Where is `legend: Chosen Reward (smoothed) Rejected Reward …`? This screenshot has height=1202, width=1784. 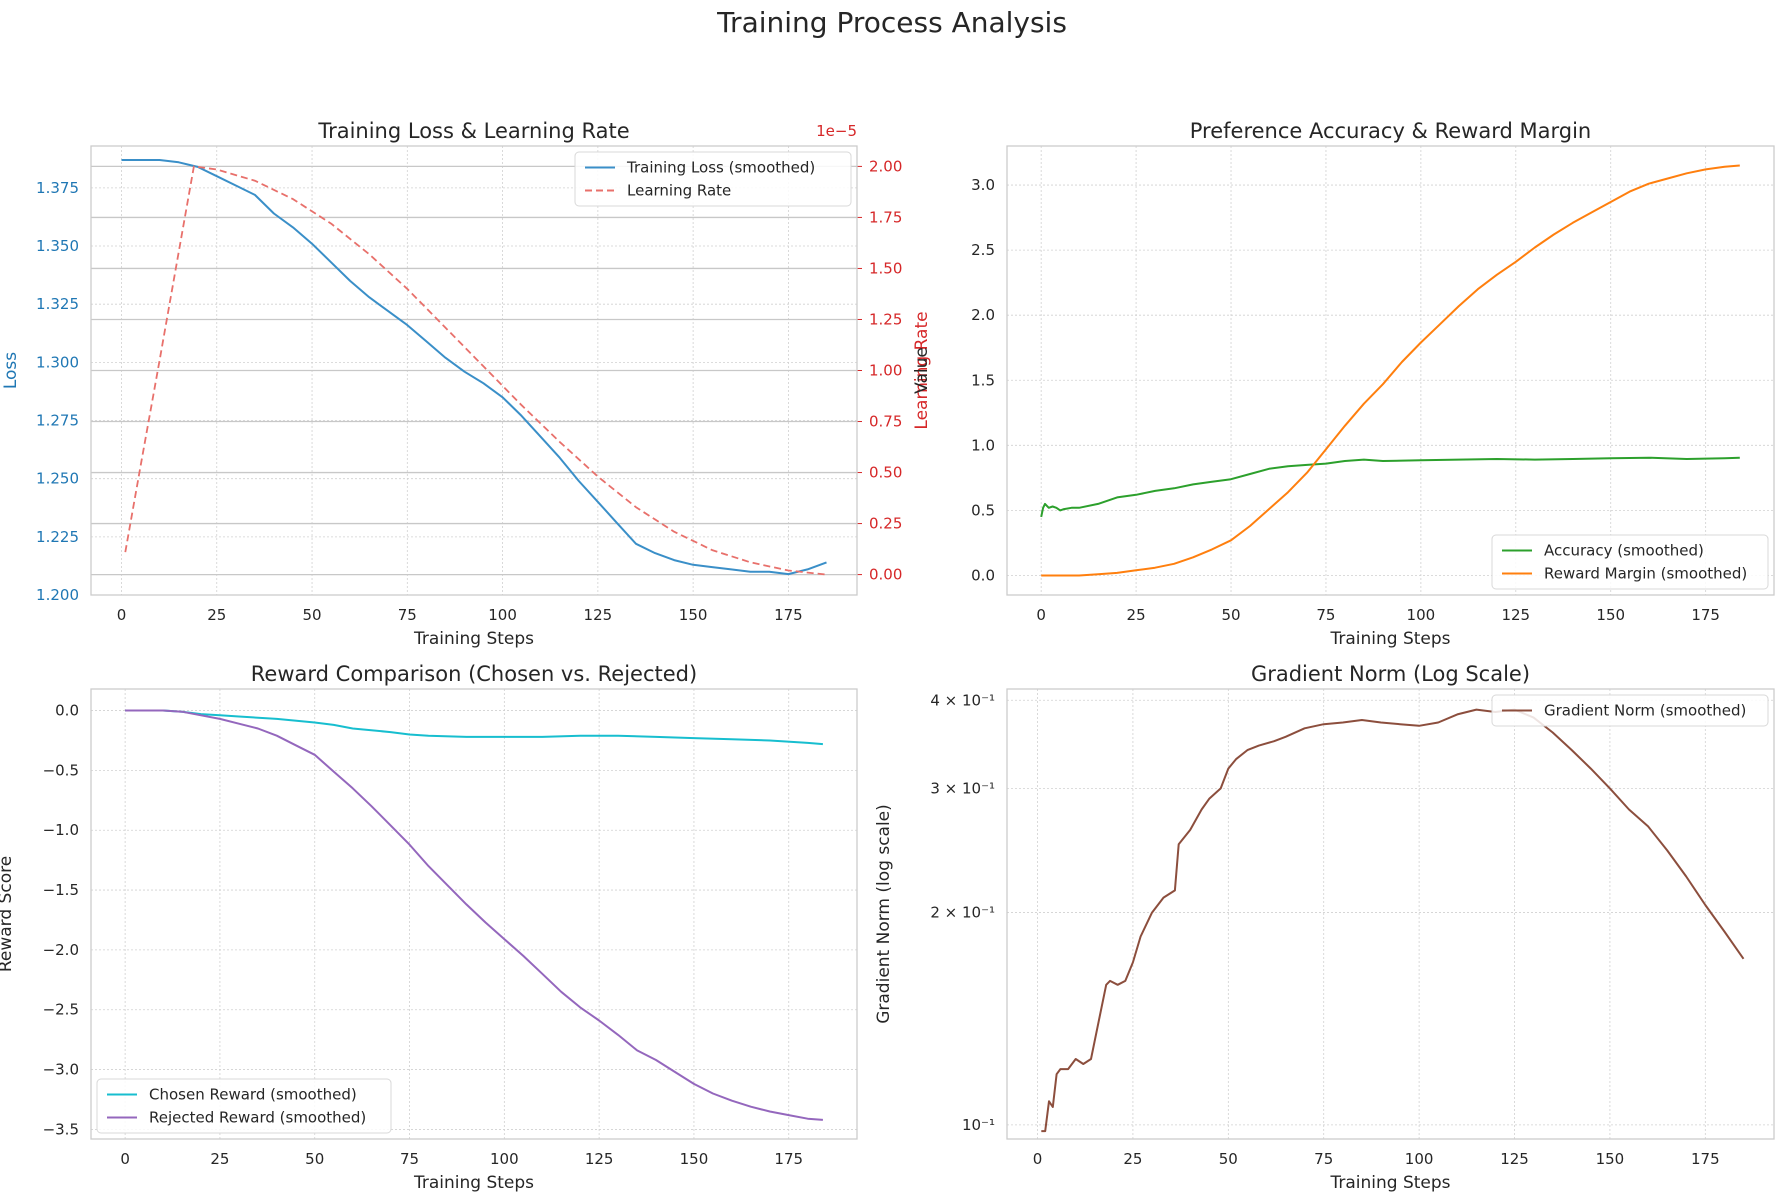 legend: Chosen Reward (smoothed) Rejected Reward … is located at coordinates (244, 1106).